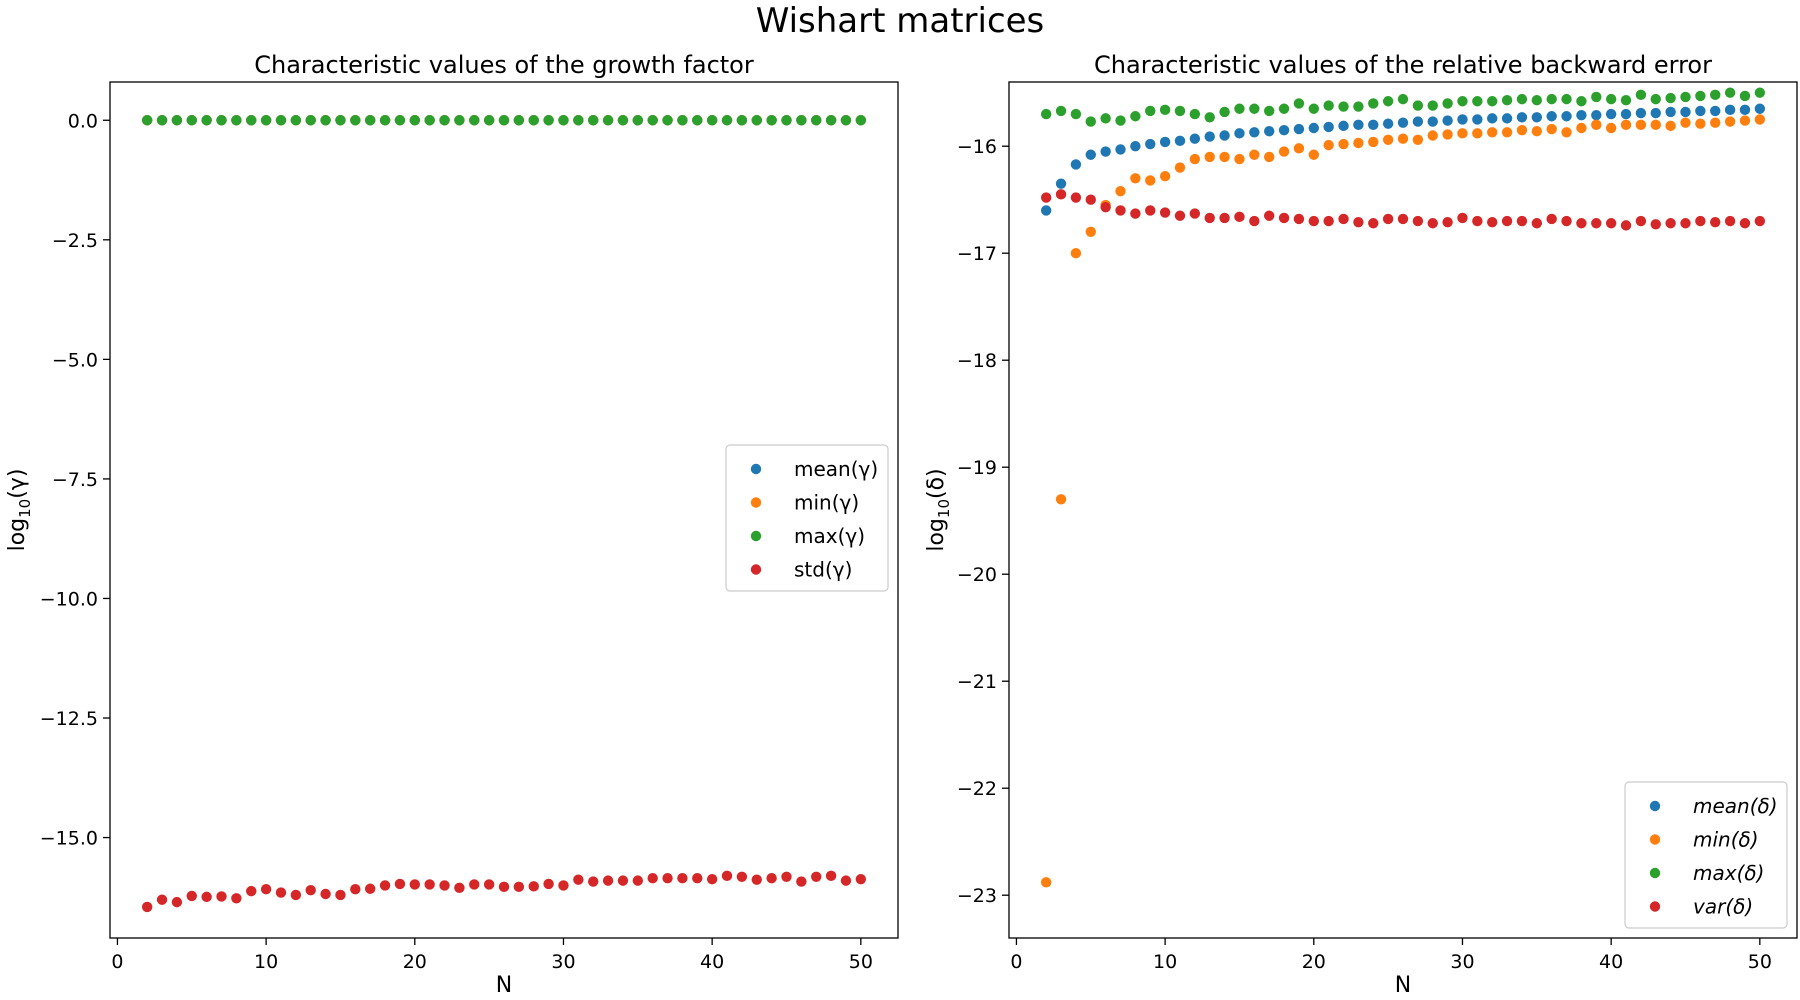 This screenshot has height=1000, width=1800. I want to click on y-tick-label: −20, so click(977, 575).